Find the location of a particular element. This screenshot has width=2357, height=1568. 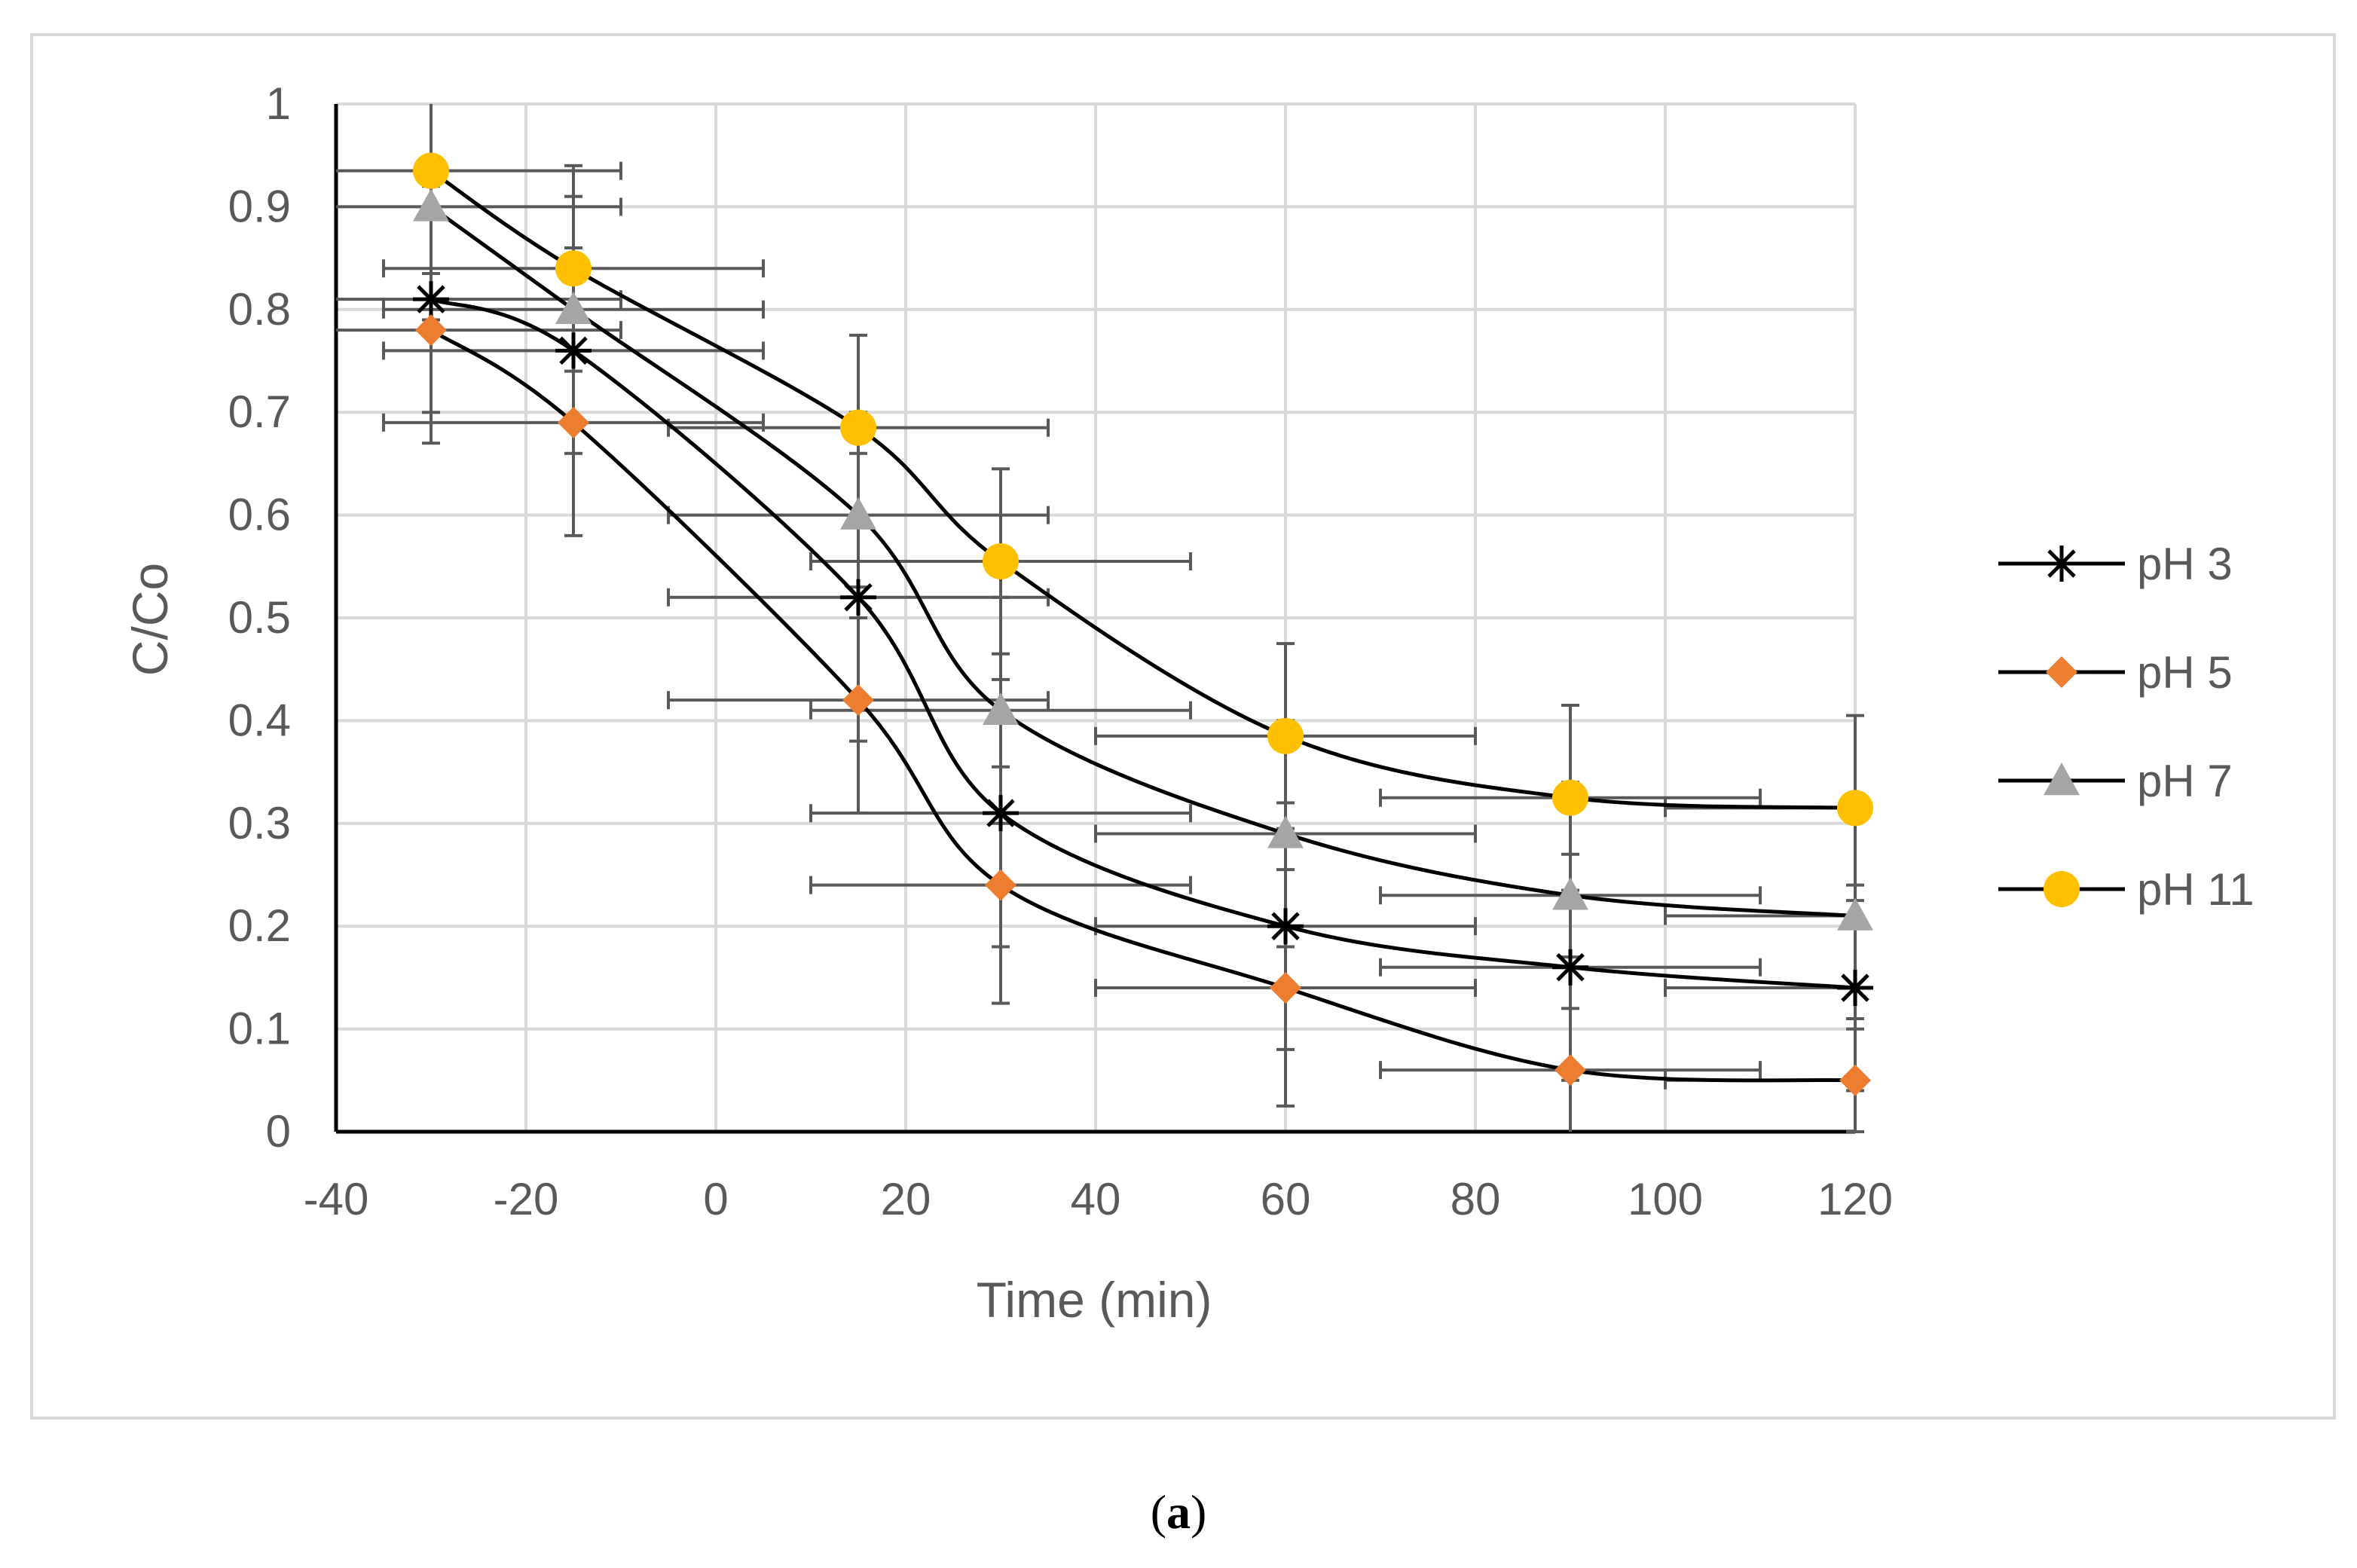

y-tick-label: 0.3 is located at coordinates (259, 823).